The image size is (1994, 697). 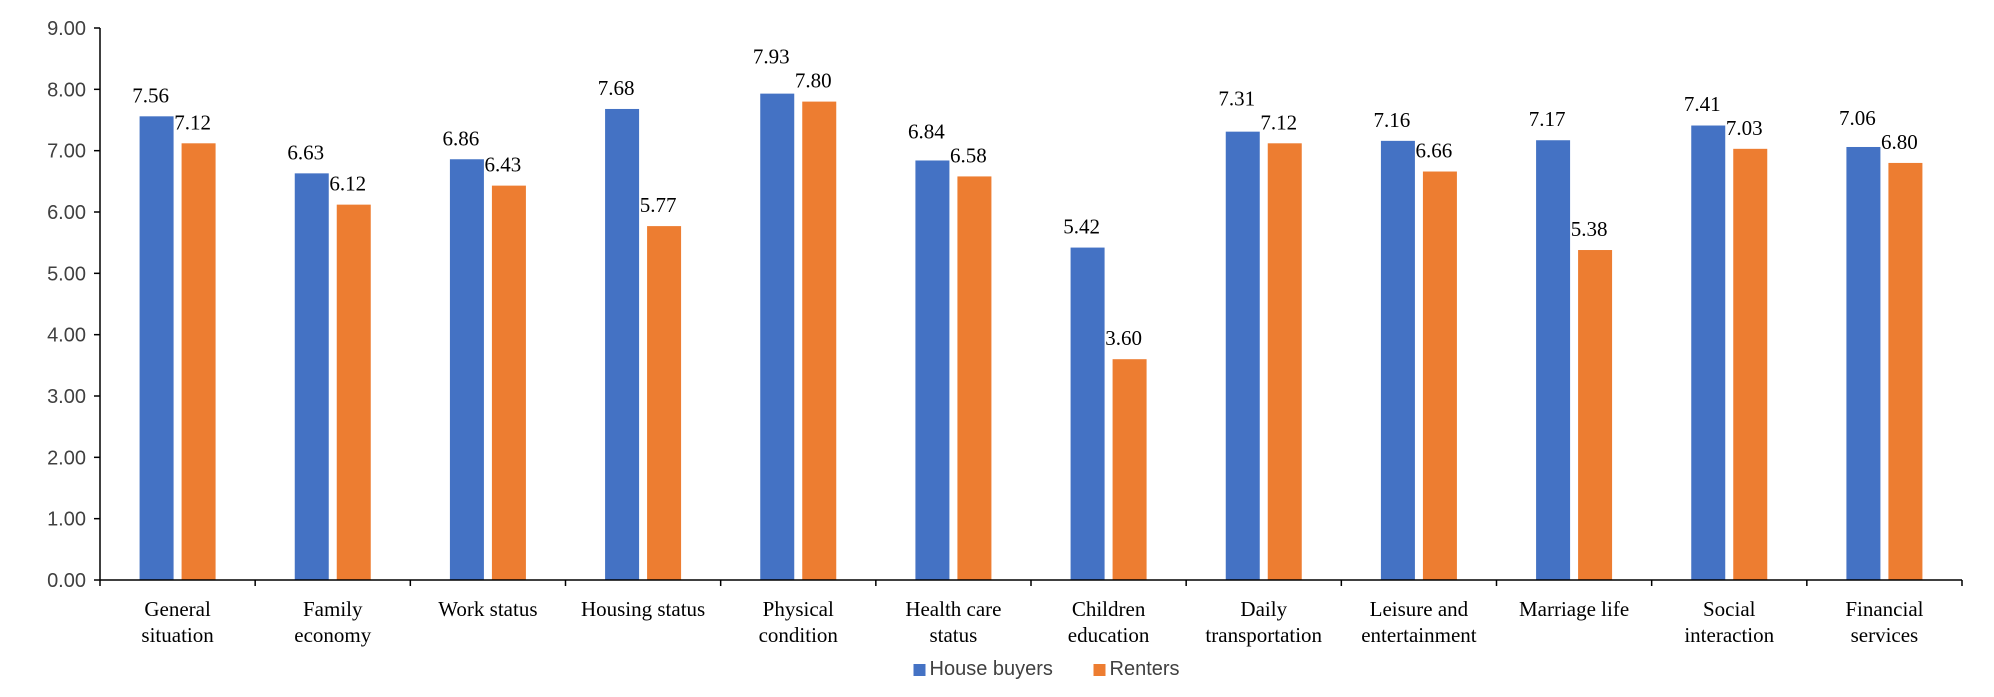 What do you see at coordinates (1419, 609) in the screenshot?
I see `category-label-line: Leisure and` at bounding box center [1419, 609].